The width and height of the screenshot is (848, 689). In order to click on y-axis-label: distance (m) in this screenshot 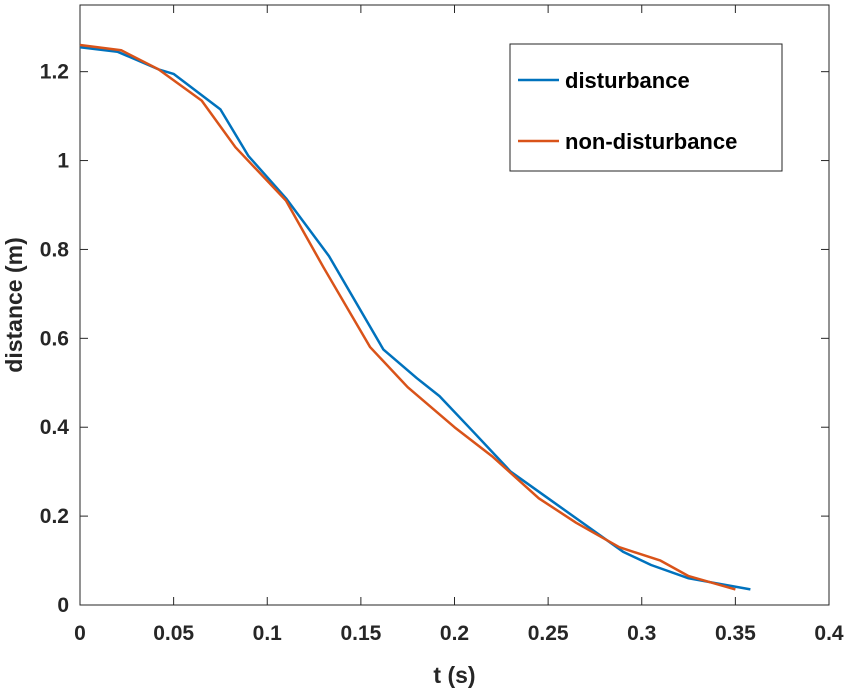, I will do `click(14, 304)`.